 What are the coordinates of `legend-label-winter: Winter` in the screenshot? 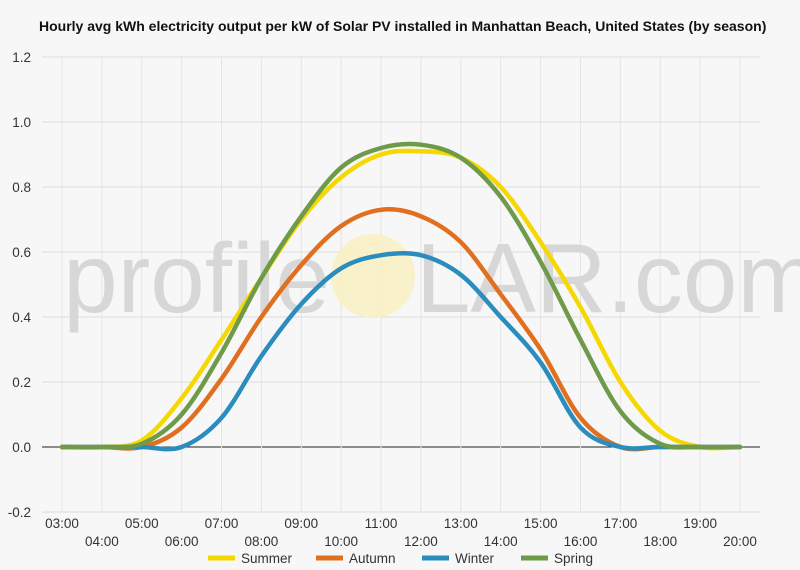 It's located at (475, 558).